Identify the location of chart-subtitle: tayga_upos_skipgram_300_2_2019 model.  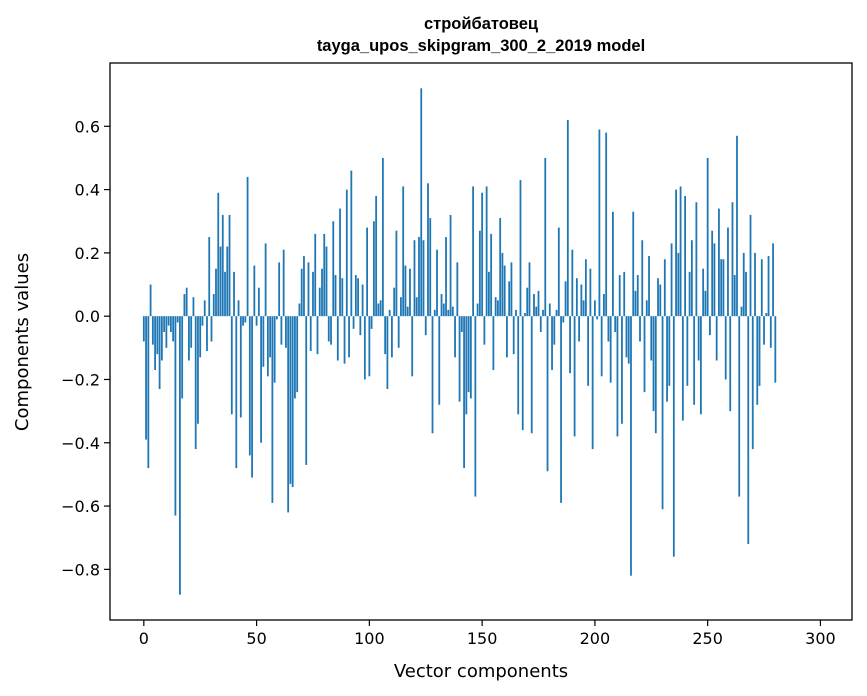
(481, 46).